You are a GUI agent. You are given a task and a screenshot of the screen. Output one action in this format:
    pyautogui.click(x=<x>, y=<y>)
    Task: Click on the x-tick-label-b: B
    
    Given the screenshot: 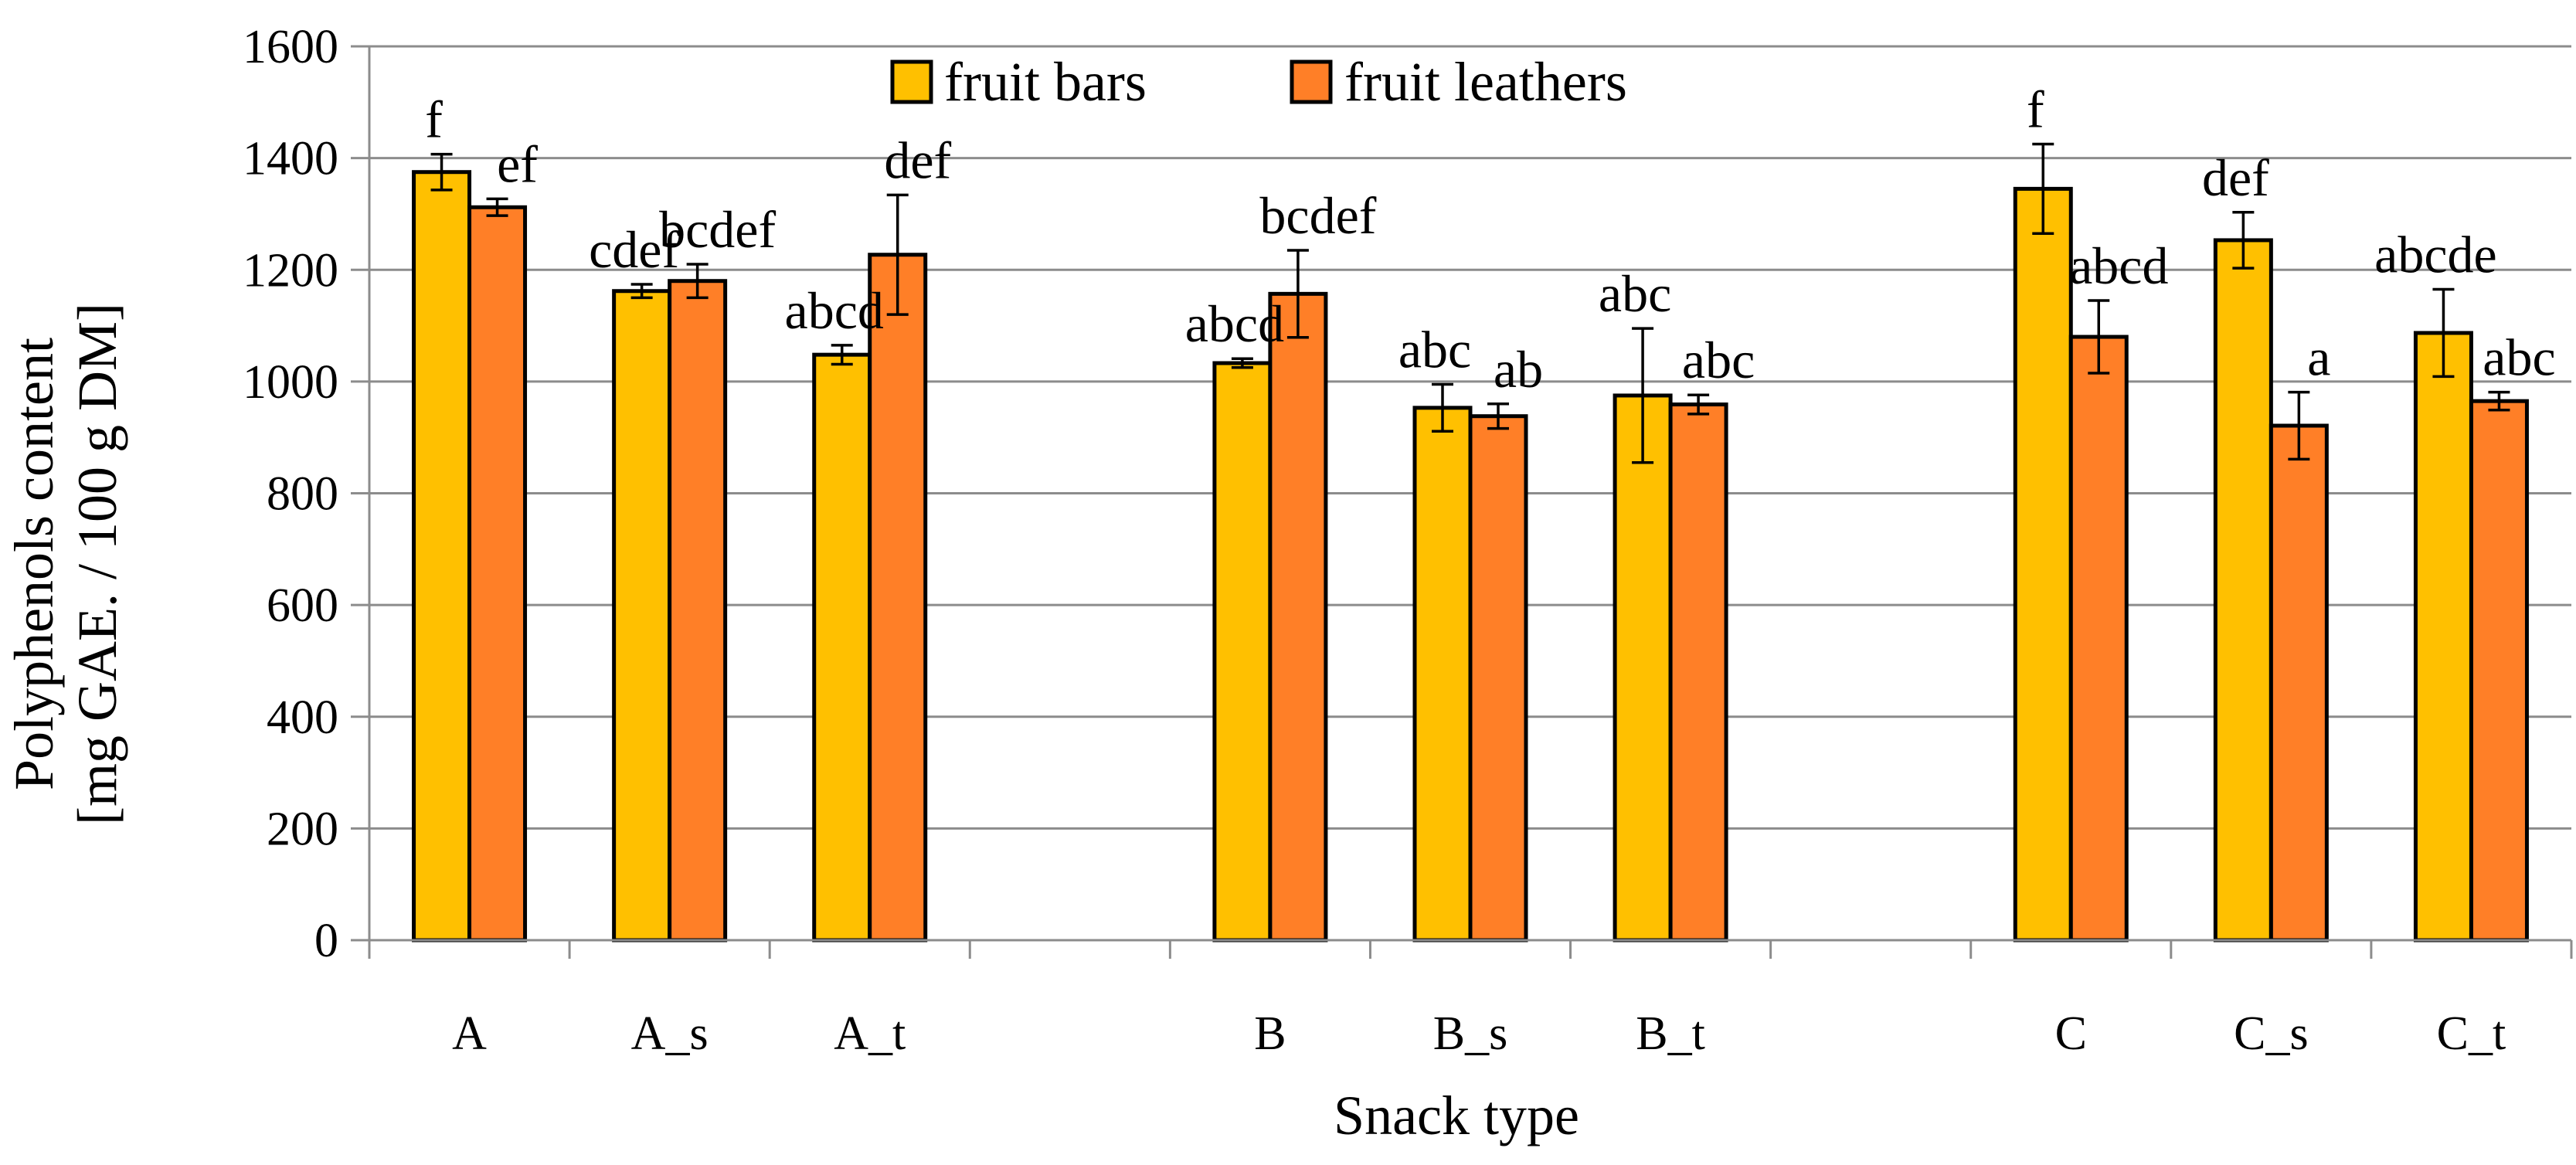 What is the action you would take?
    pyautogui.click(x=1270, y=1034)
    